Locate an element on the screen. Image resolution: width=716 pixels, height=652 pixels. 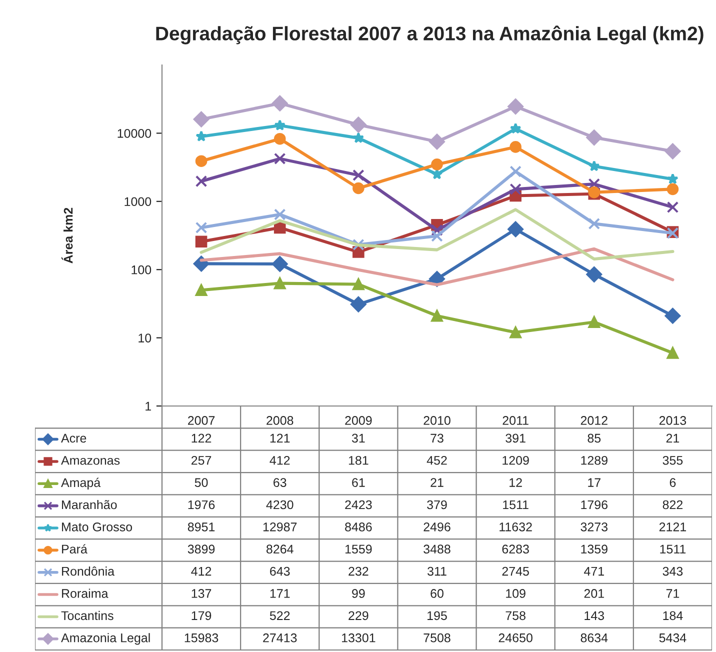
legend-label: Acre is located at coordinates (73, 438).